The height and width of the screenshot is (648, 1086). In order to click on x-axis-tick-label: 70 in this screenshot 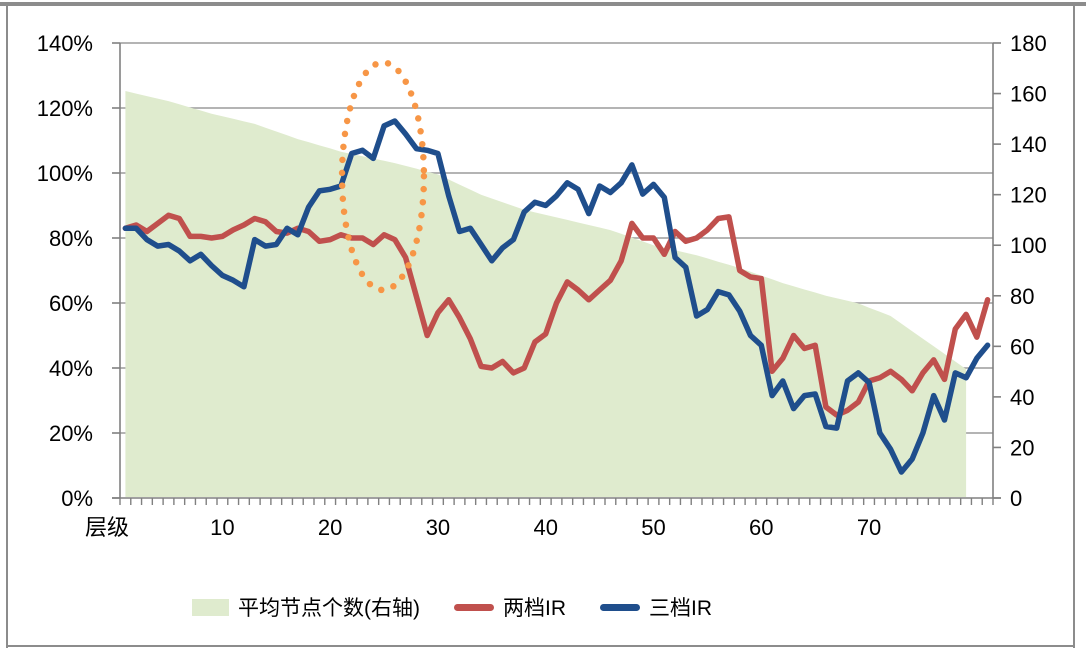, I will do `click(869, 527)`.